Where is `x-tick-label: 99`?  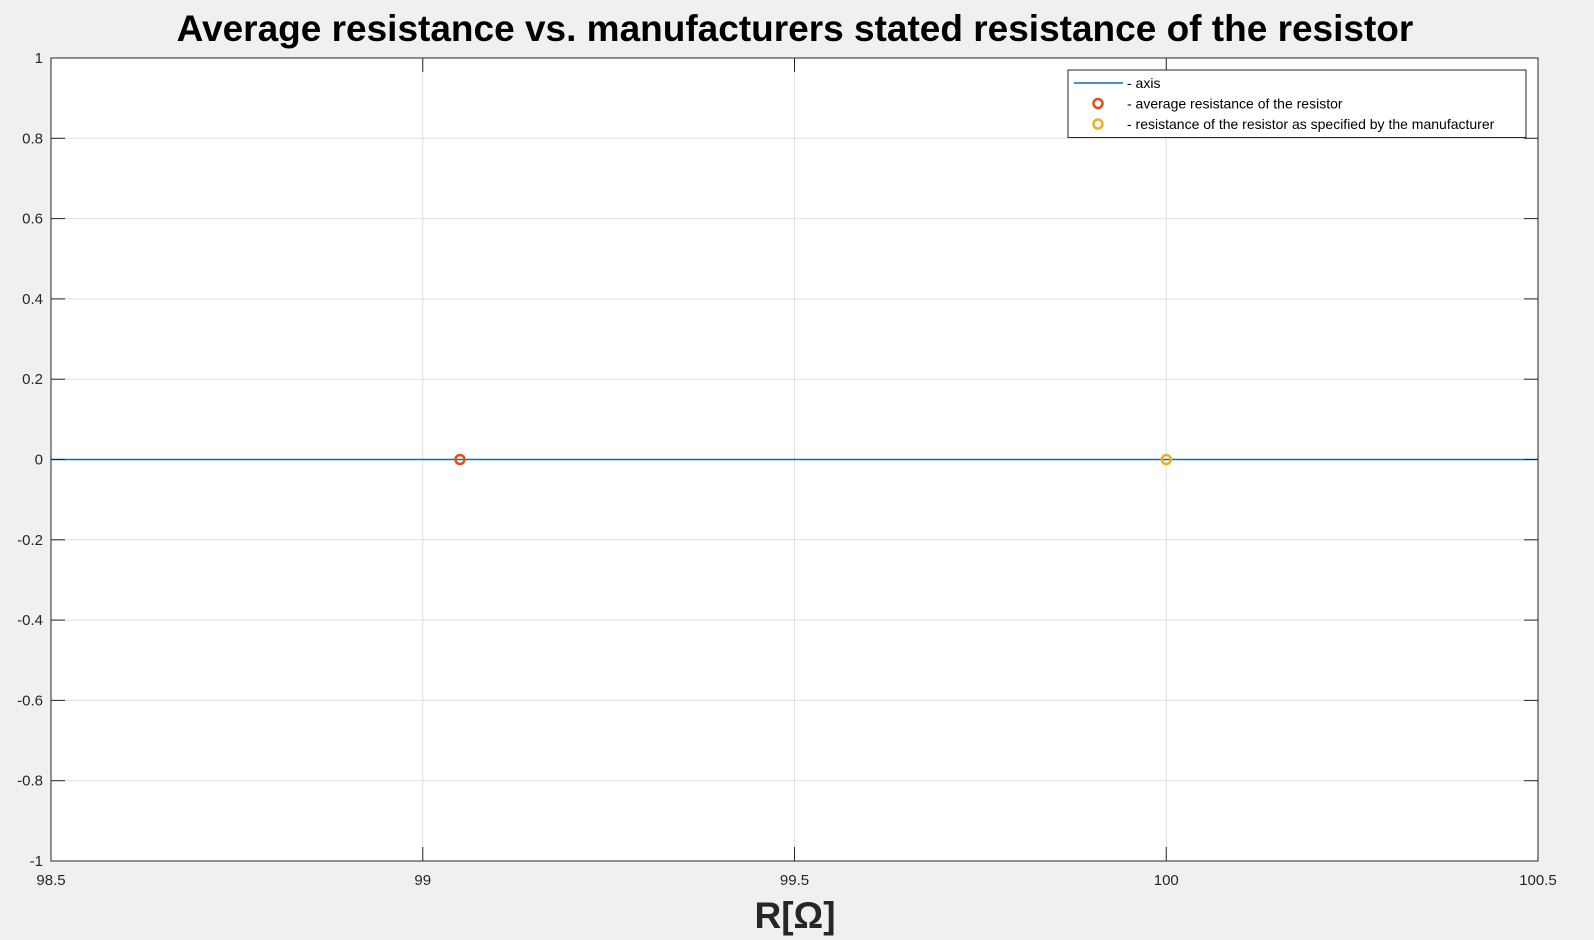 x-tick-label: 99 is located at coordinates (422, 880).